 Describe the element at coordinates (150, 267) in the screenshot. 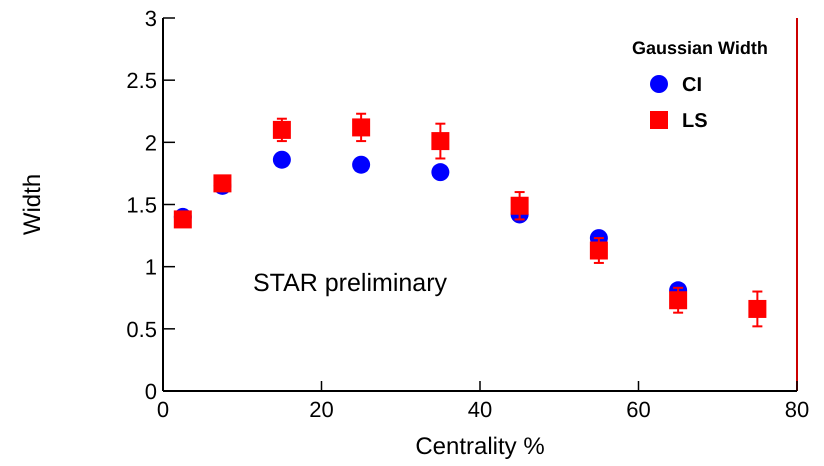

I see `y-tick-label: 1` at that location.